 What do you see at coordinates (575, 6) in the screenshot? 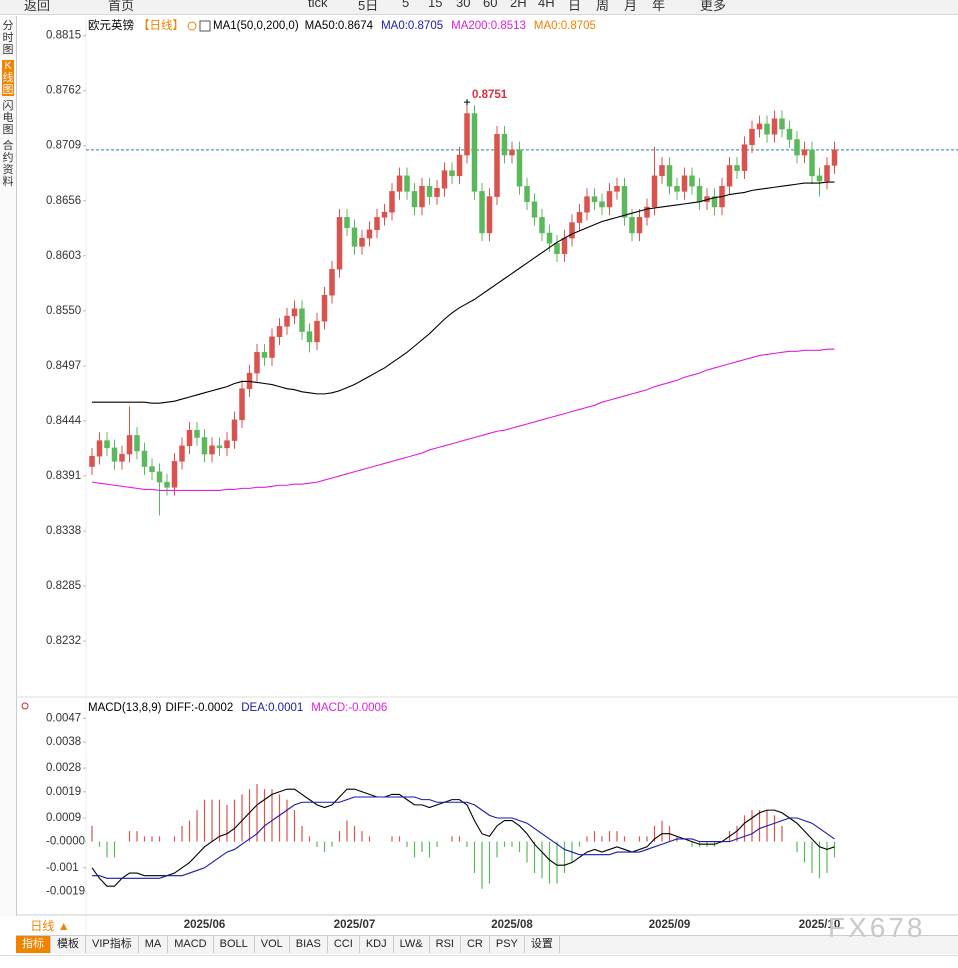
I see `toolbar-button: 日` at bounding box center [575, 6].